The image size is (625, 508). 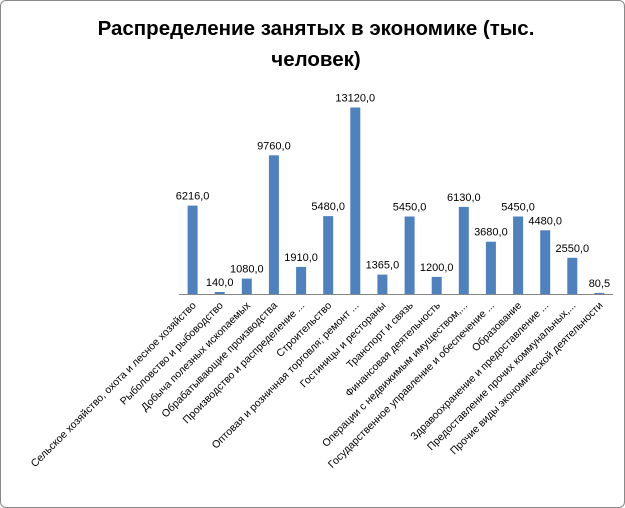 What do you see at coordinates (328, 207) in the screenshot?
I see `data-label-5: 5480,0` at bounding box center [328, 207].